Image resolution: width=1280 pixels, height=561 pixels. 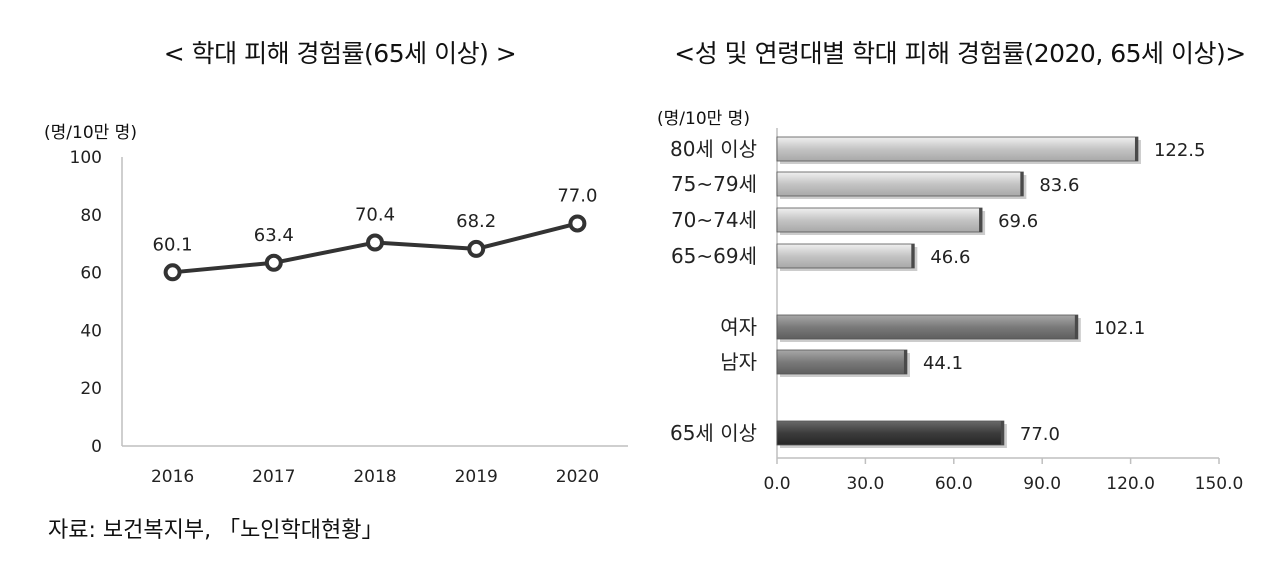 What do you see at coordinates (865, 484) in the screenshot?
I see `x-tick-label: 30.0` at bounding box center [865, 484].